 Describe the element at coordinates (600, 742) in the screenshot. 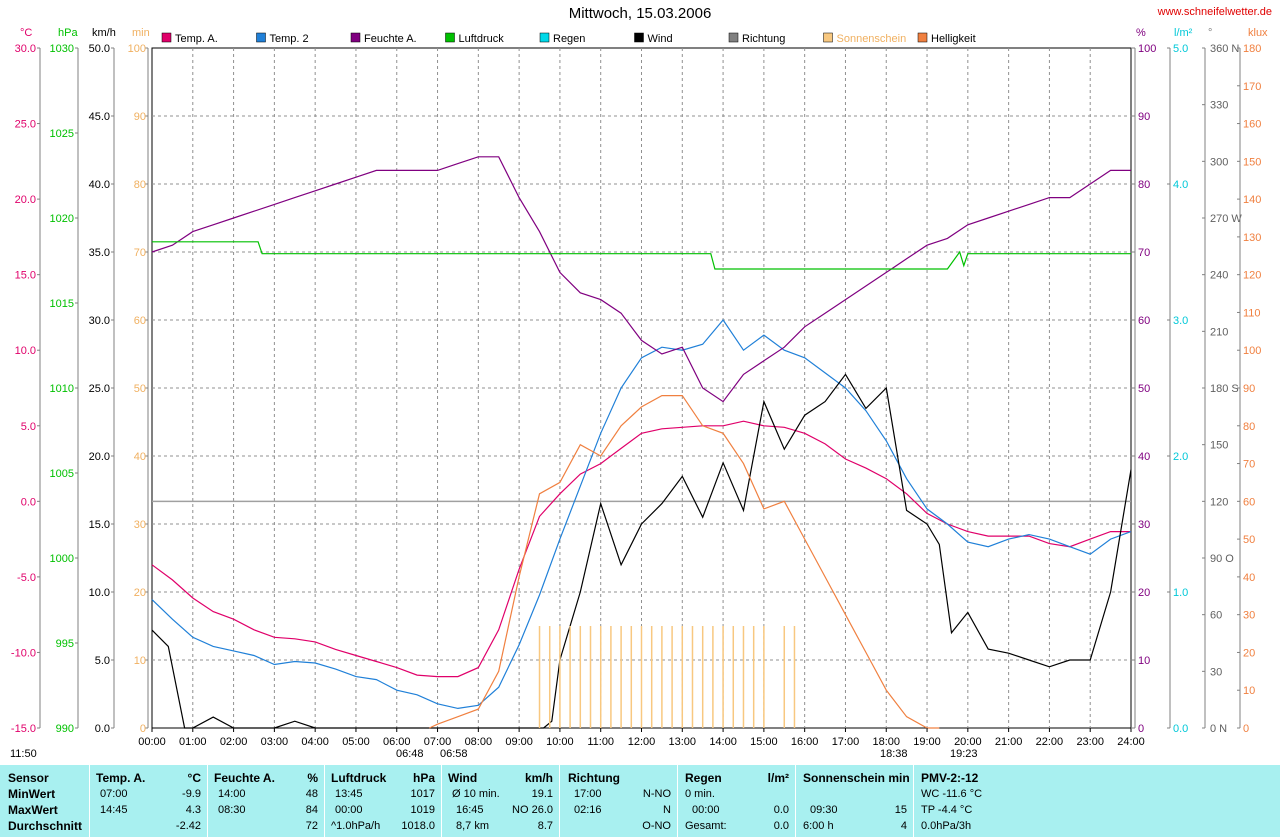

I see `x-tick-label: 11:00` at that location.